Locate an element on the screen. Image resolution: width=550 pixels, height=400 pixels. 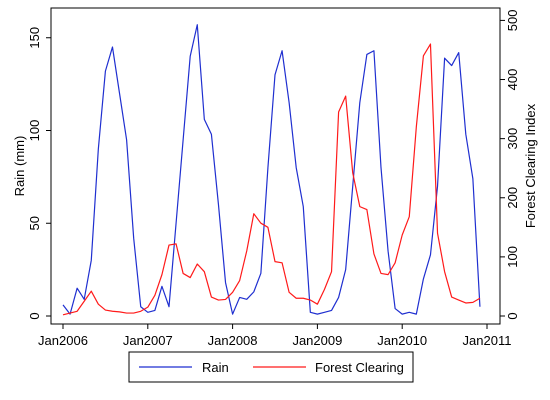
x-tick-label: Jan2011 is located at coordinates (487, 340).